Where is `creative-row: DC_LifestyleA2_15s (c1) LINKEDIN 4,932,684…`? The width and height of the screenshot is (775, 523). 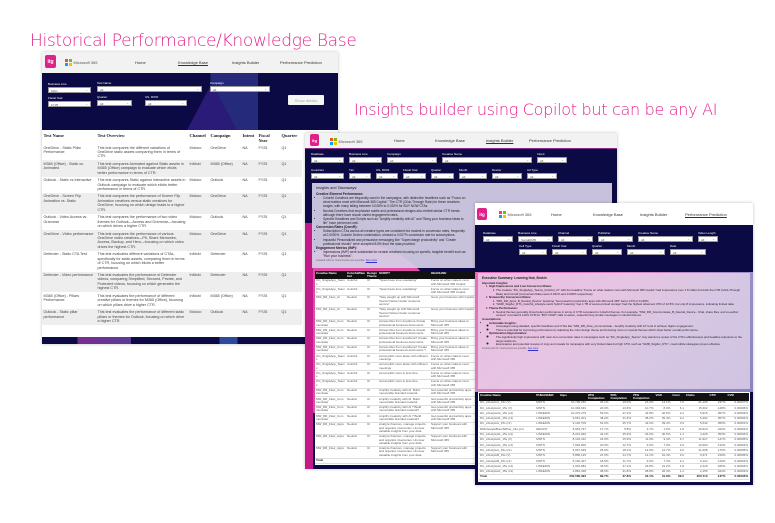 creative-row: DC_LifestyleA2_15s (c1) LINKEDIN 4,932,684… is located at coordinates (614, 466).